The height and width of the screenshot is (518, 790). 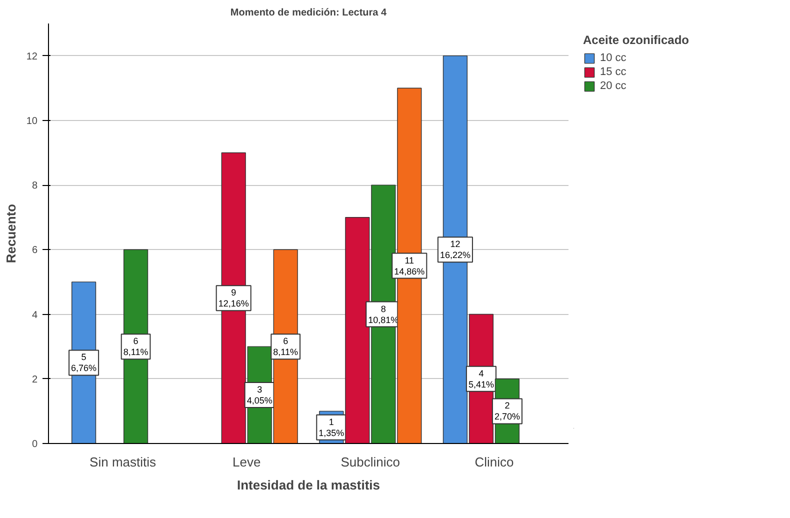 What do you see at coordinates (32, 56) in the screenshot?
I see `y-tick-label: 12` at bounding box center [32, 56].